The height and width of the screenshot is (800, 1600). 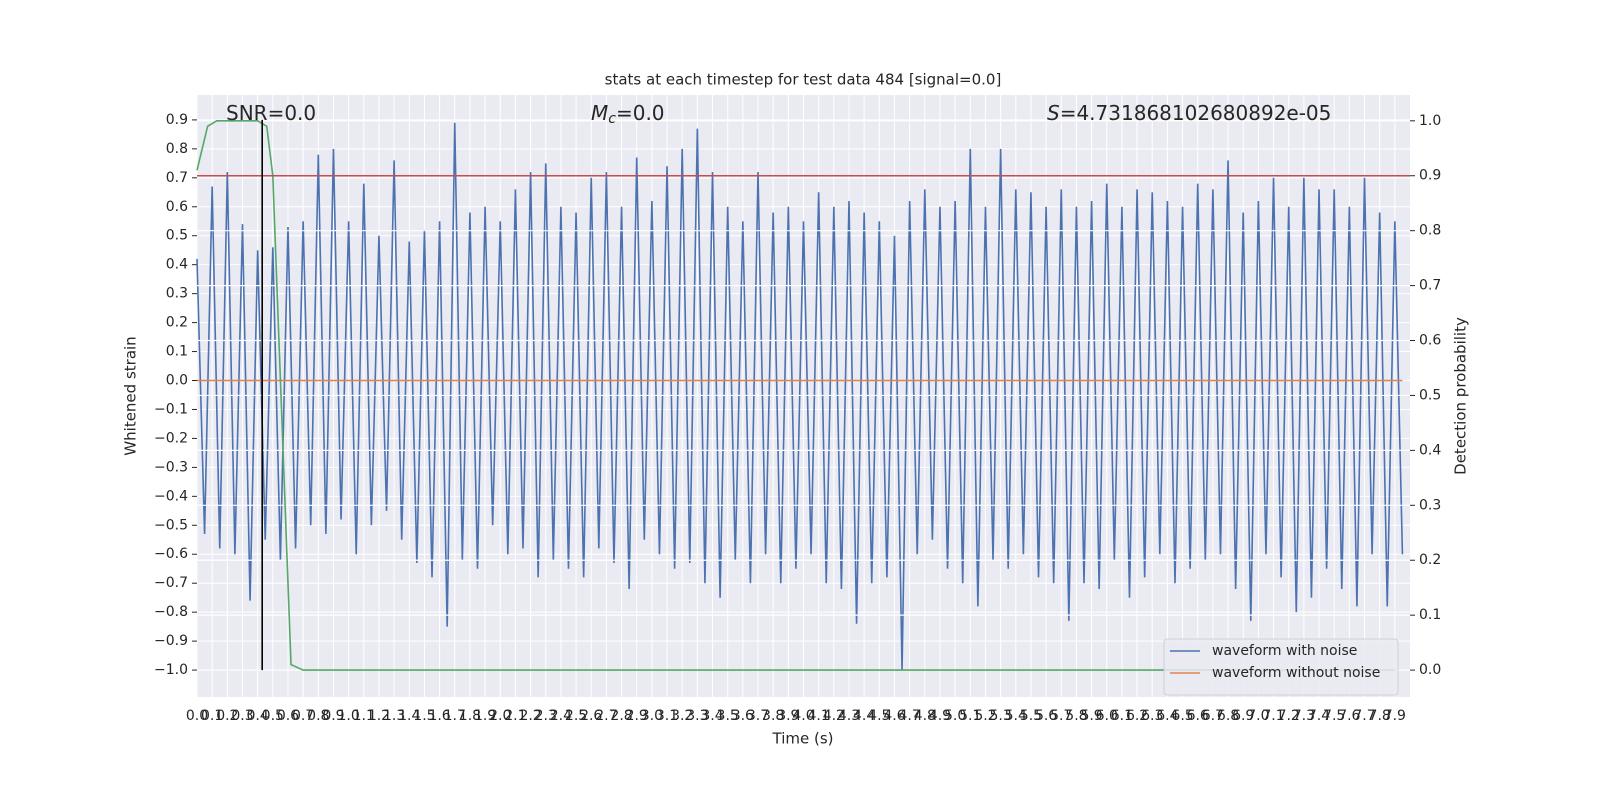 I want to click on x-tick-label: 2.2, so click(x=530, y=716).